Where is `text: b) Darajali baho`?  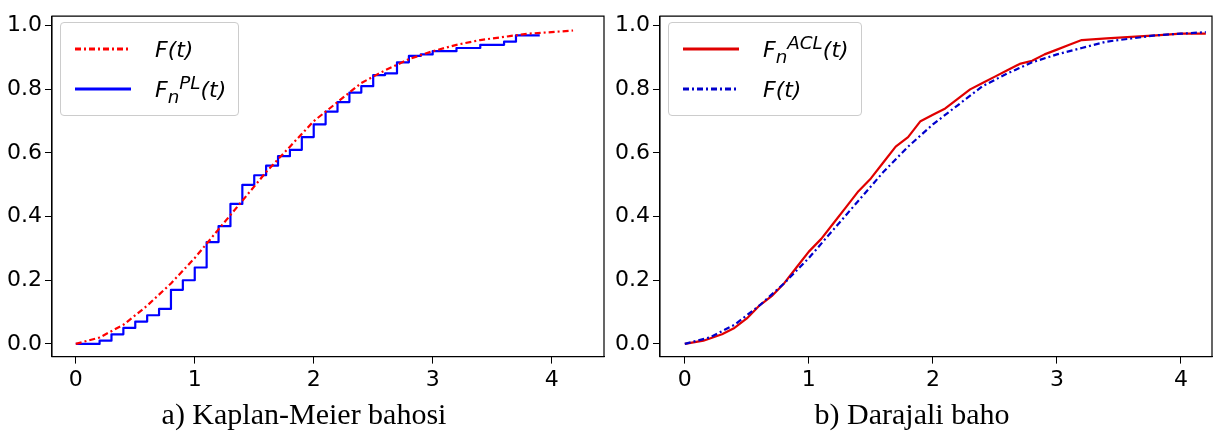 text: b) Darajali baho is located at coordinates (912, 413).